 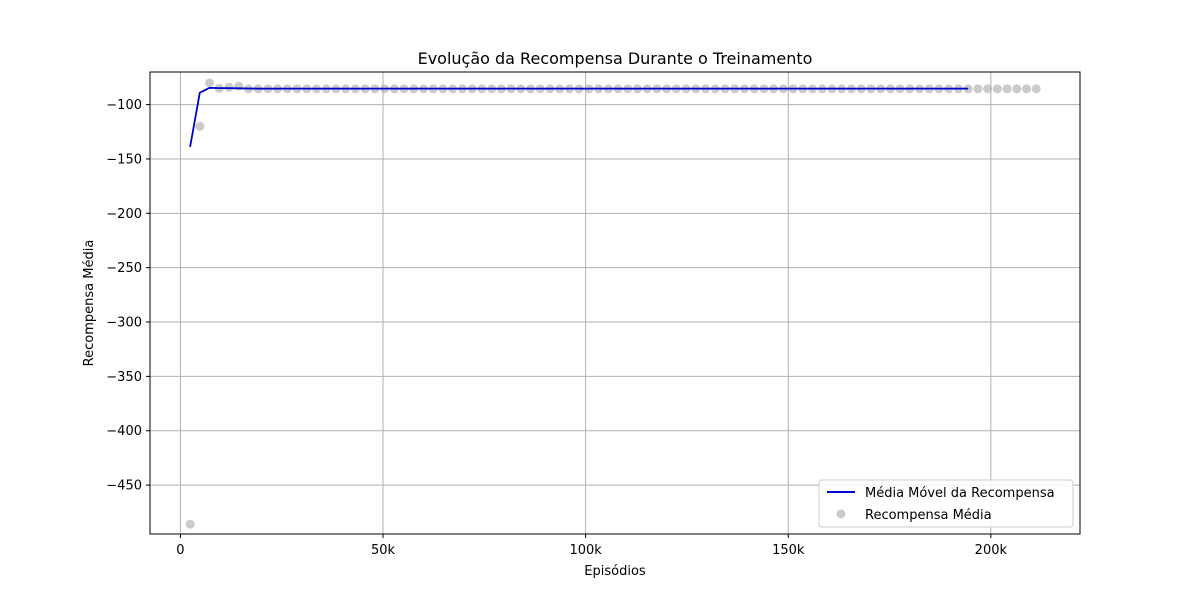 I want to click on x-tick-label: 50k, so click(x=383, y=550).